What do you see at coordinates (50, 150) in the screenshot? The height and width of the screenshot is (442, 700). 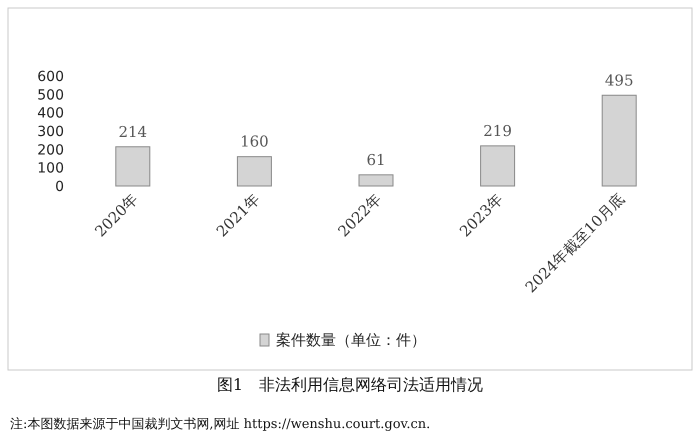 I see `y-tick-label: 200` at bounding box center [50, 150].